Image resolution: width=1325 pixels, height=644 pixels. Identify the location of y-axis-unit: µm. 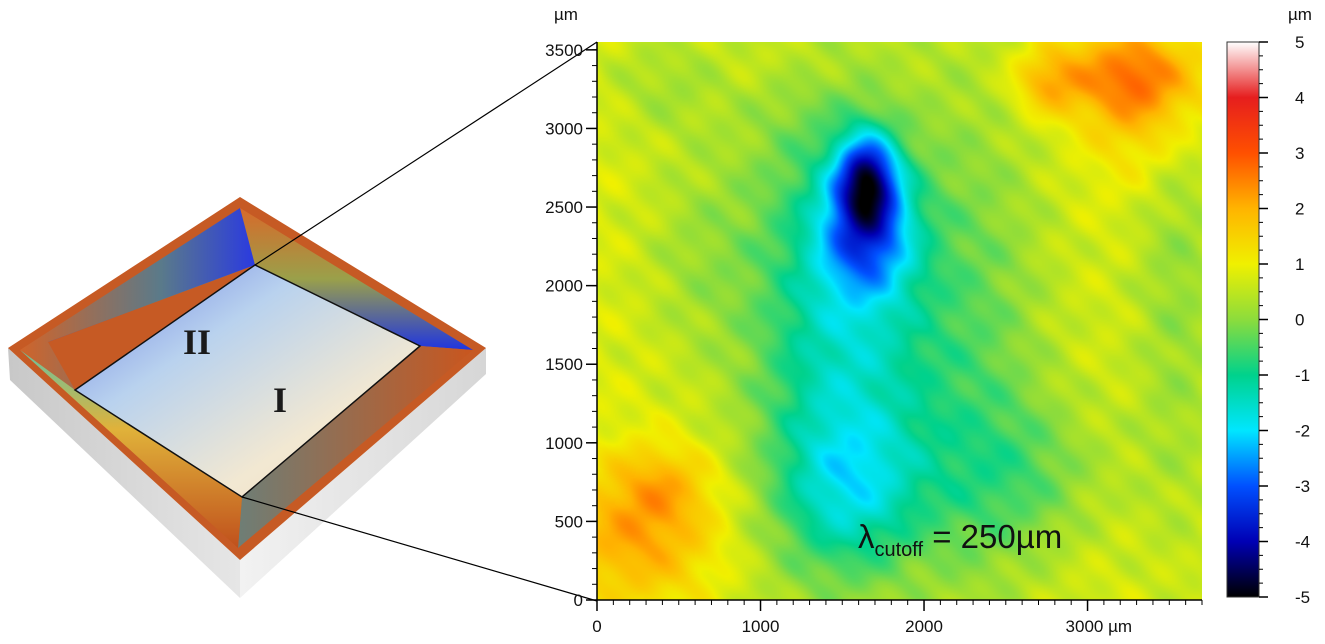
(566, 14).